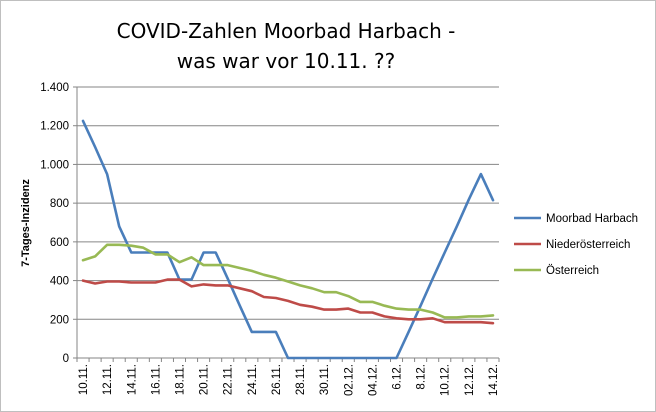 The width and height of the screenshot is (656, 412). Describe the element at coordinates (66, 359) in the screenshot. I see `y-tick-label-0: 0` at that location.